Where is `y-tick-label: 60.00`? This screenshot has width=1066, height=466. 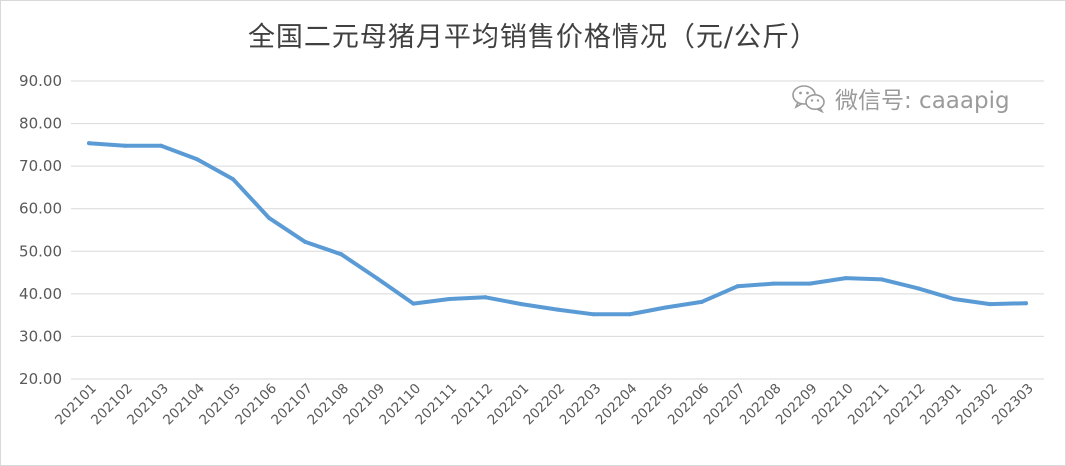 y-tick-label: 60.00 is located at coordinates (40, 209).